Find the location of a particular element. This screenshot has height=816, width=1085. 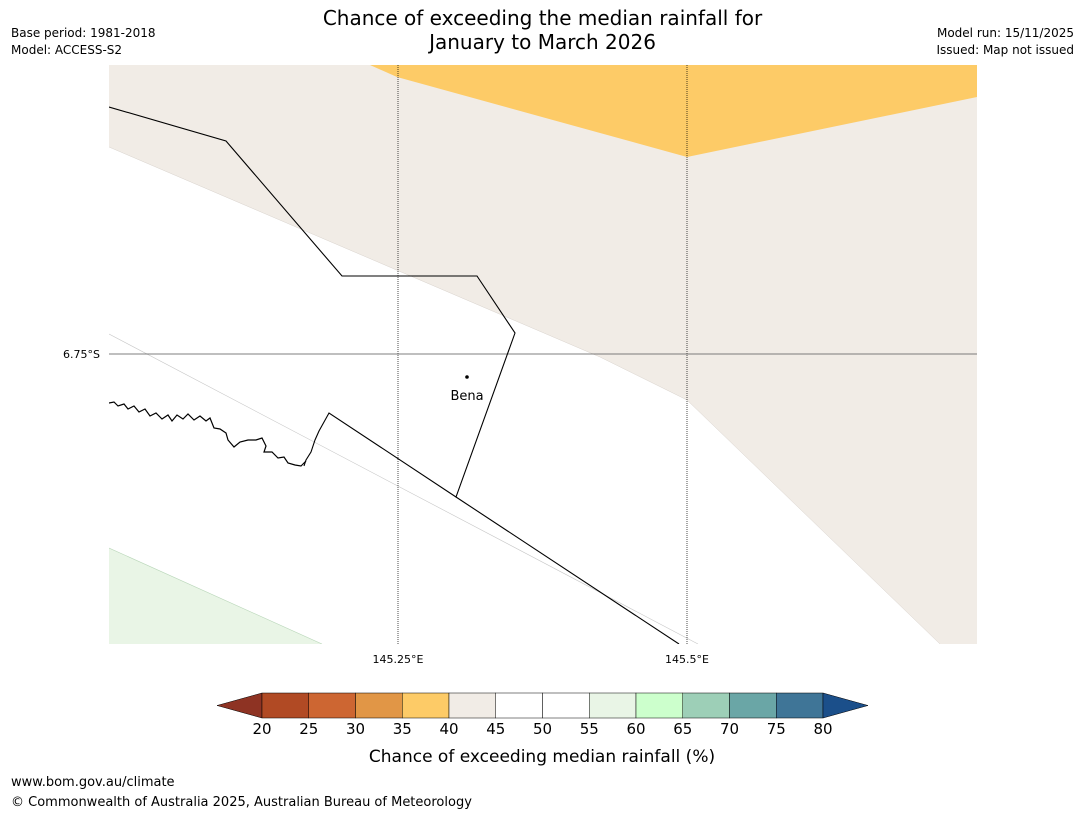

footer-url: www.bom.gov.au/climate is located at coordinates (93, 782).